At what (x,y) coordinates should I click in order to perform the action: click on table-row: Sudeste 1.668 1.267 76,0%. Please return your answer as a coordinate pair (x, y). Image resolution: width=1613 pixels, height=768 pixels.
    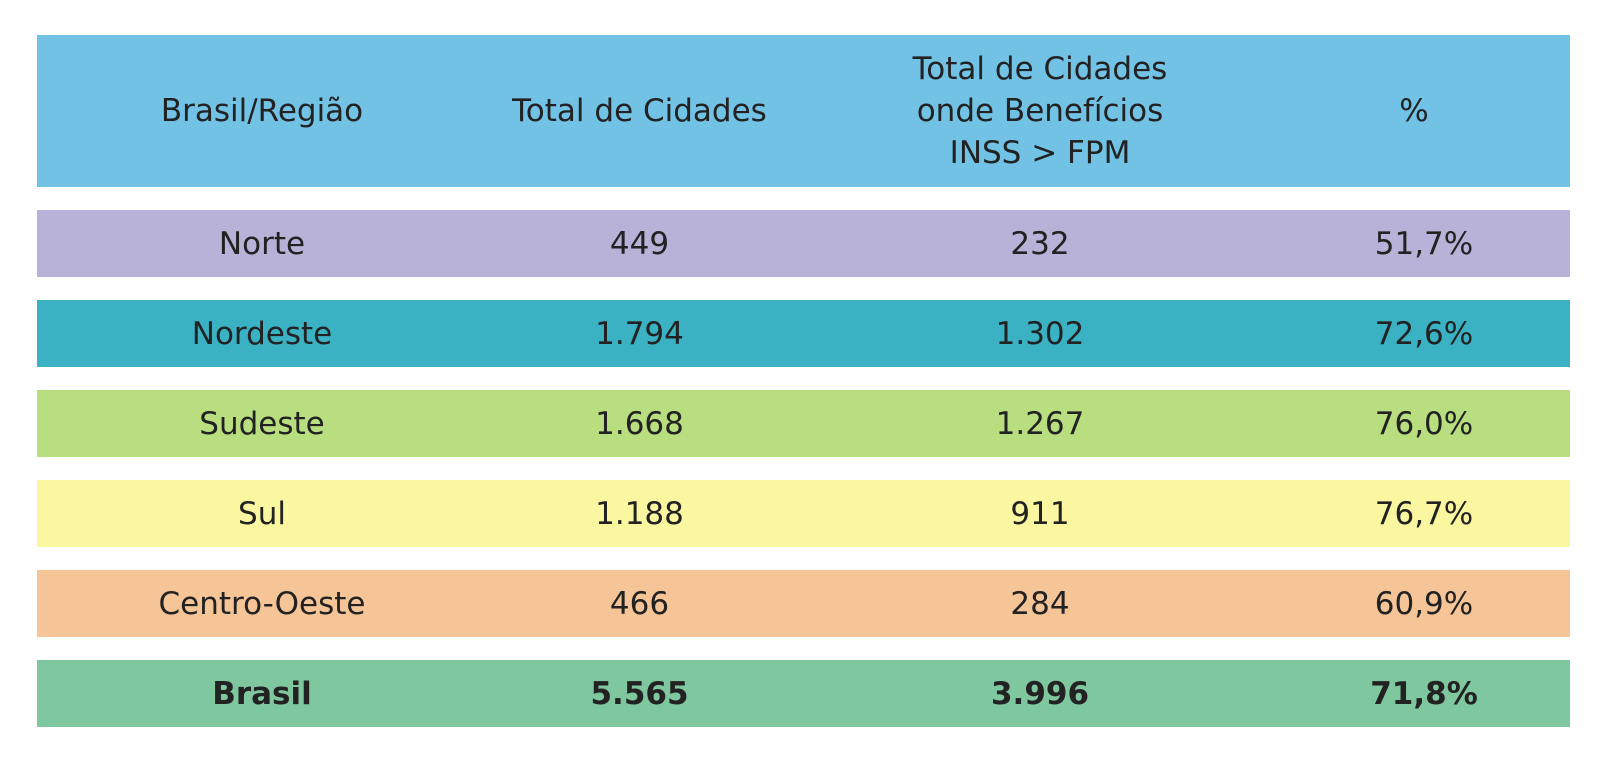
    Looking at the image, I should click on (803, 423).